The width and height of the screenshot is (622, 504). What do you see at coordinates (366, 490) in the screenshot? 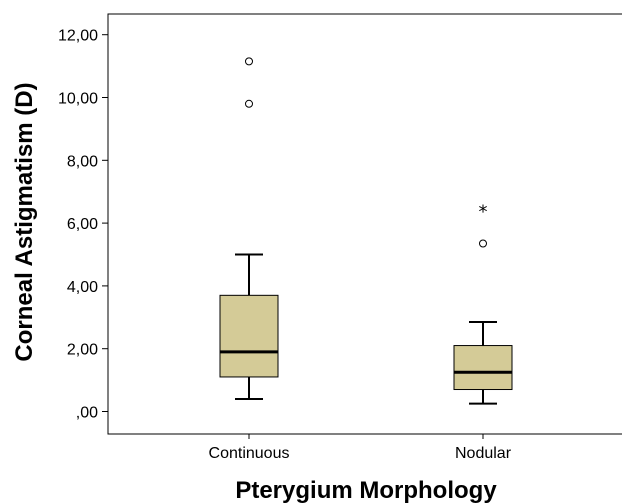
I see `x-axis-title: Pterygium Morphology` at bounding box center [366, 490].